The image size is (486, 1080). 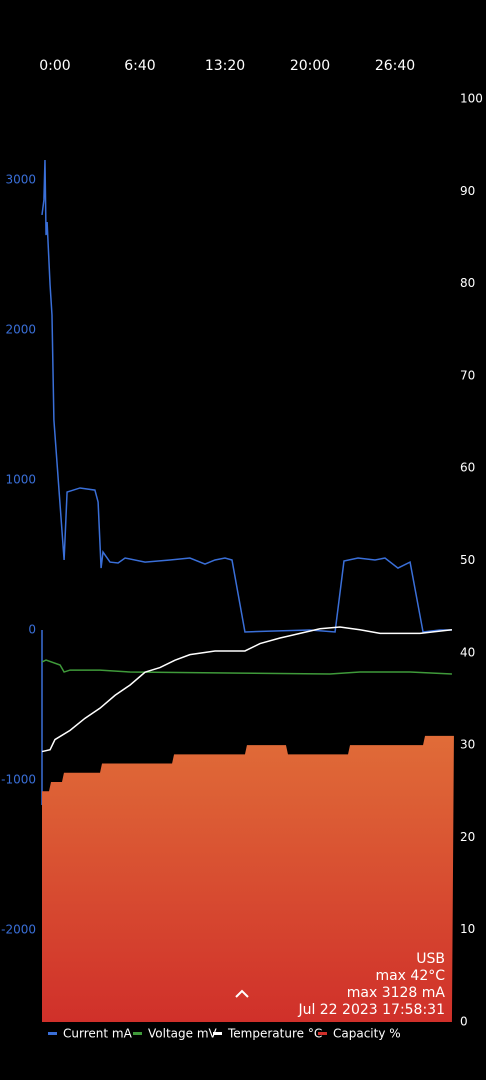 What do you see at coordinates (395, 66) in the screenshot?
I see `x-tick-label: 26:40` at bounding box center [395, 66].